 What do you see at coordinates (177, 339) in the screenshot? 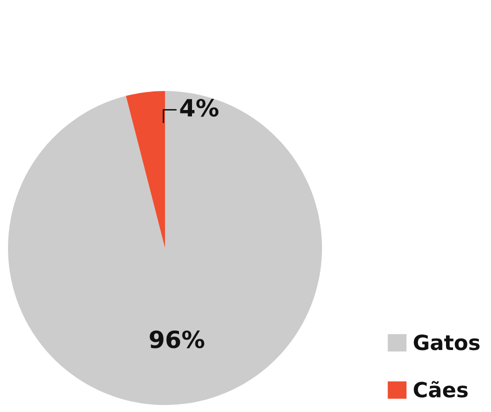
I see `data-label: 96%` at bounding box center [177, 339].